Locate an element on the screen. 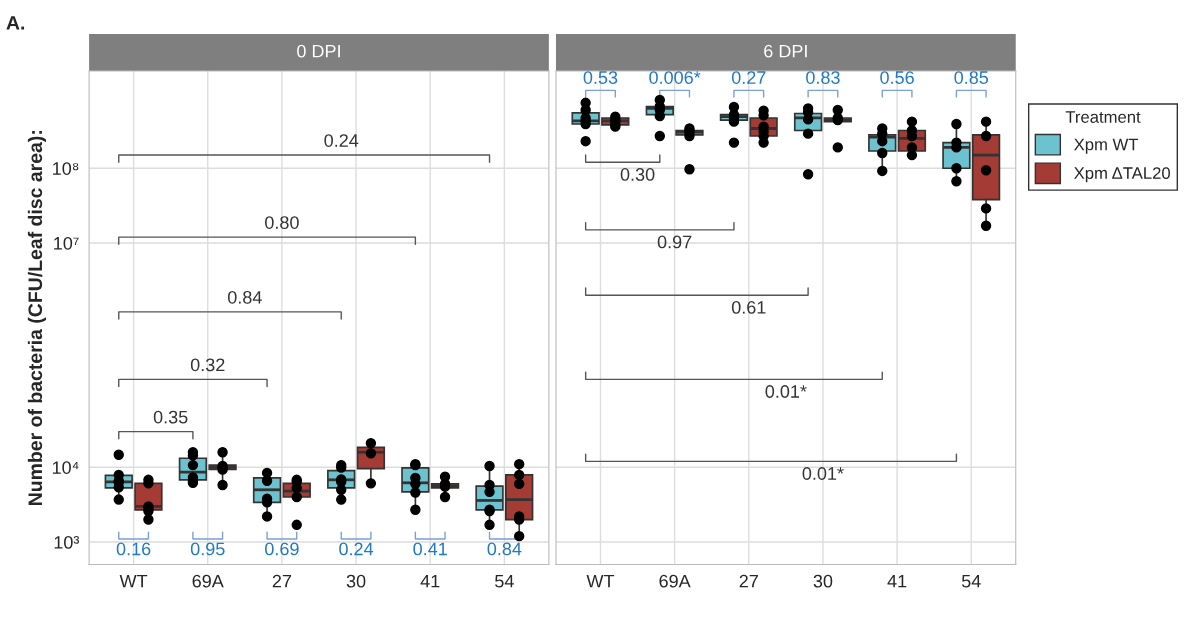  annotation: 0.85 is located at coordinates (971, 77).